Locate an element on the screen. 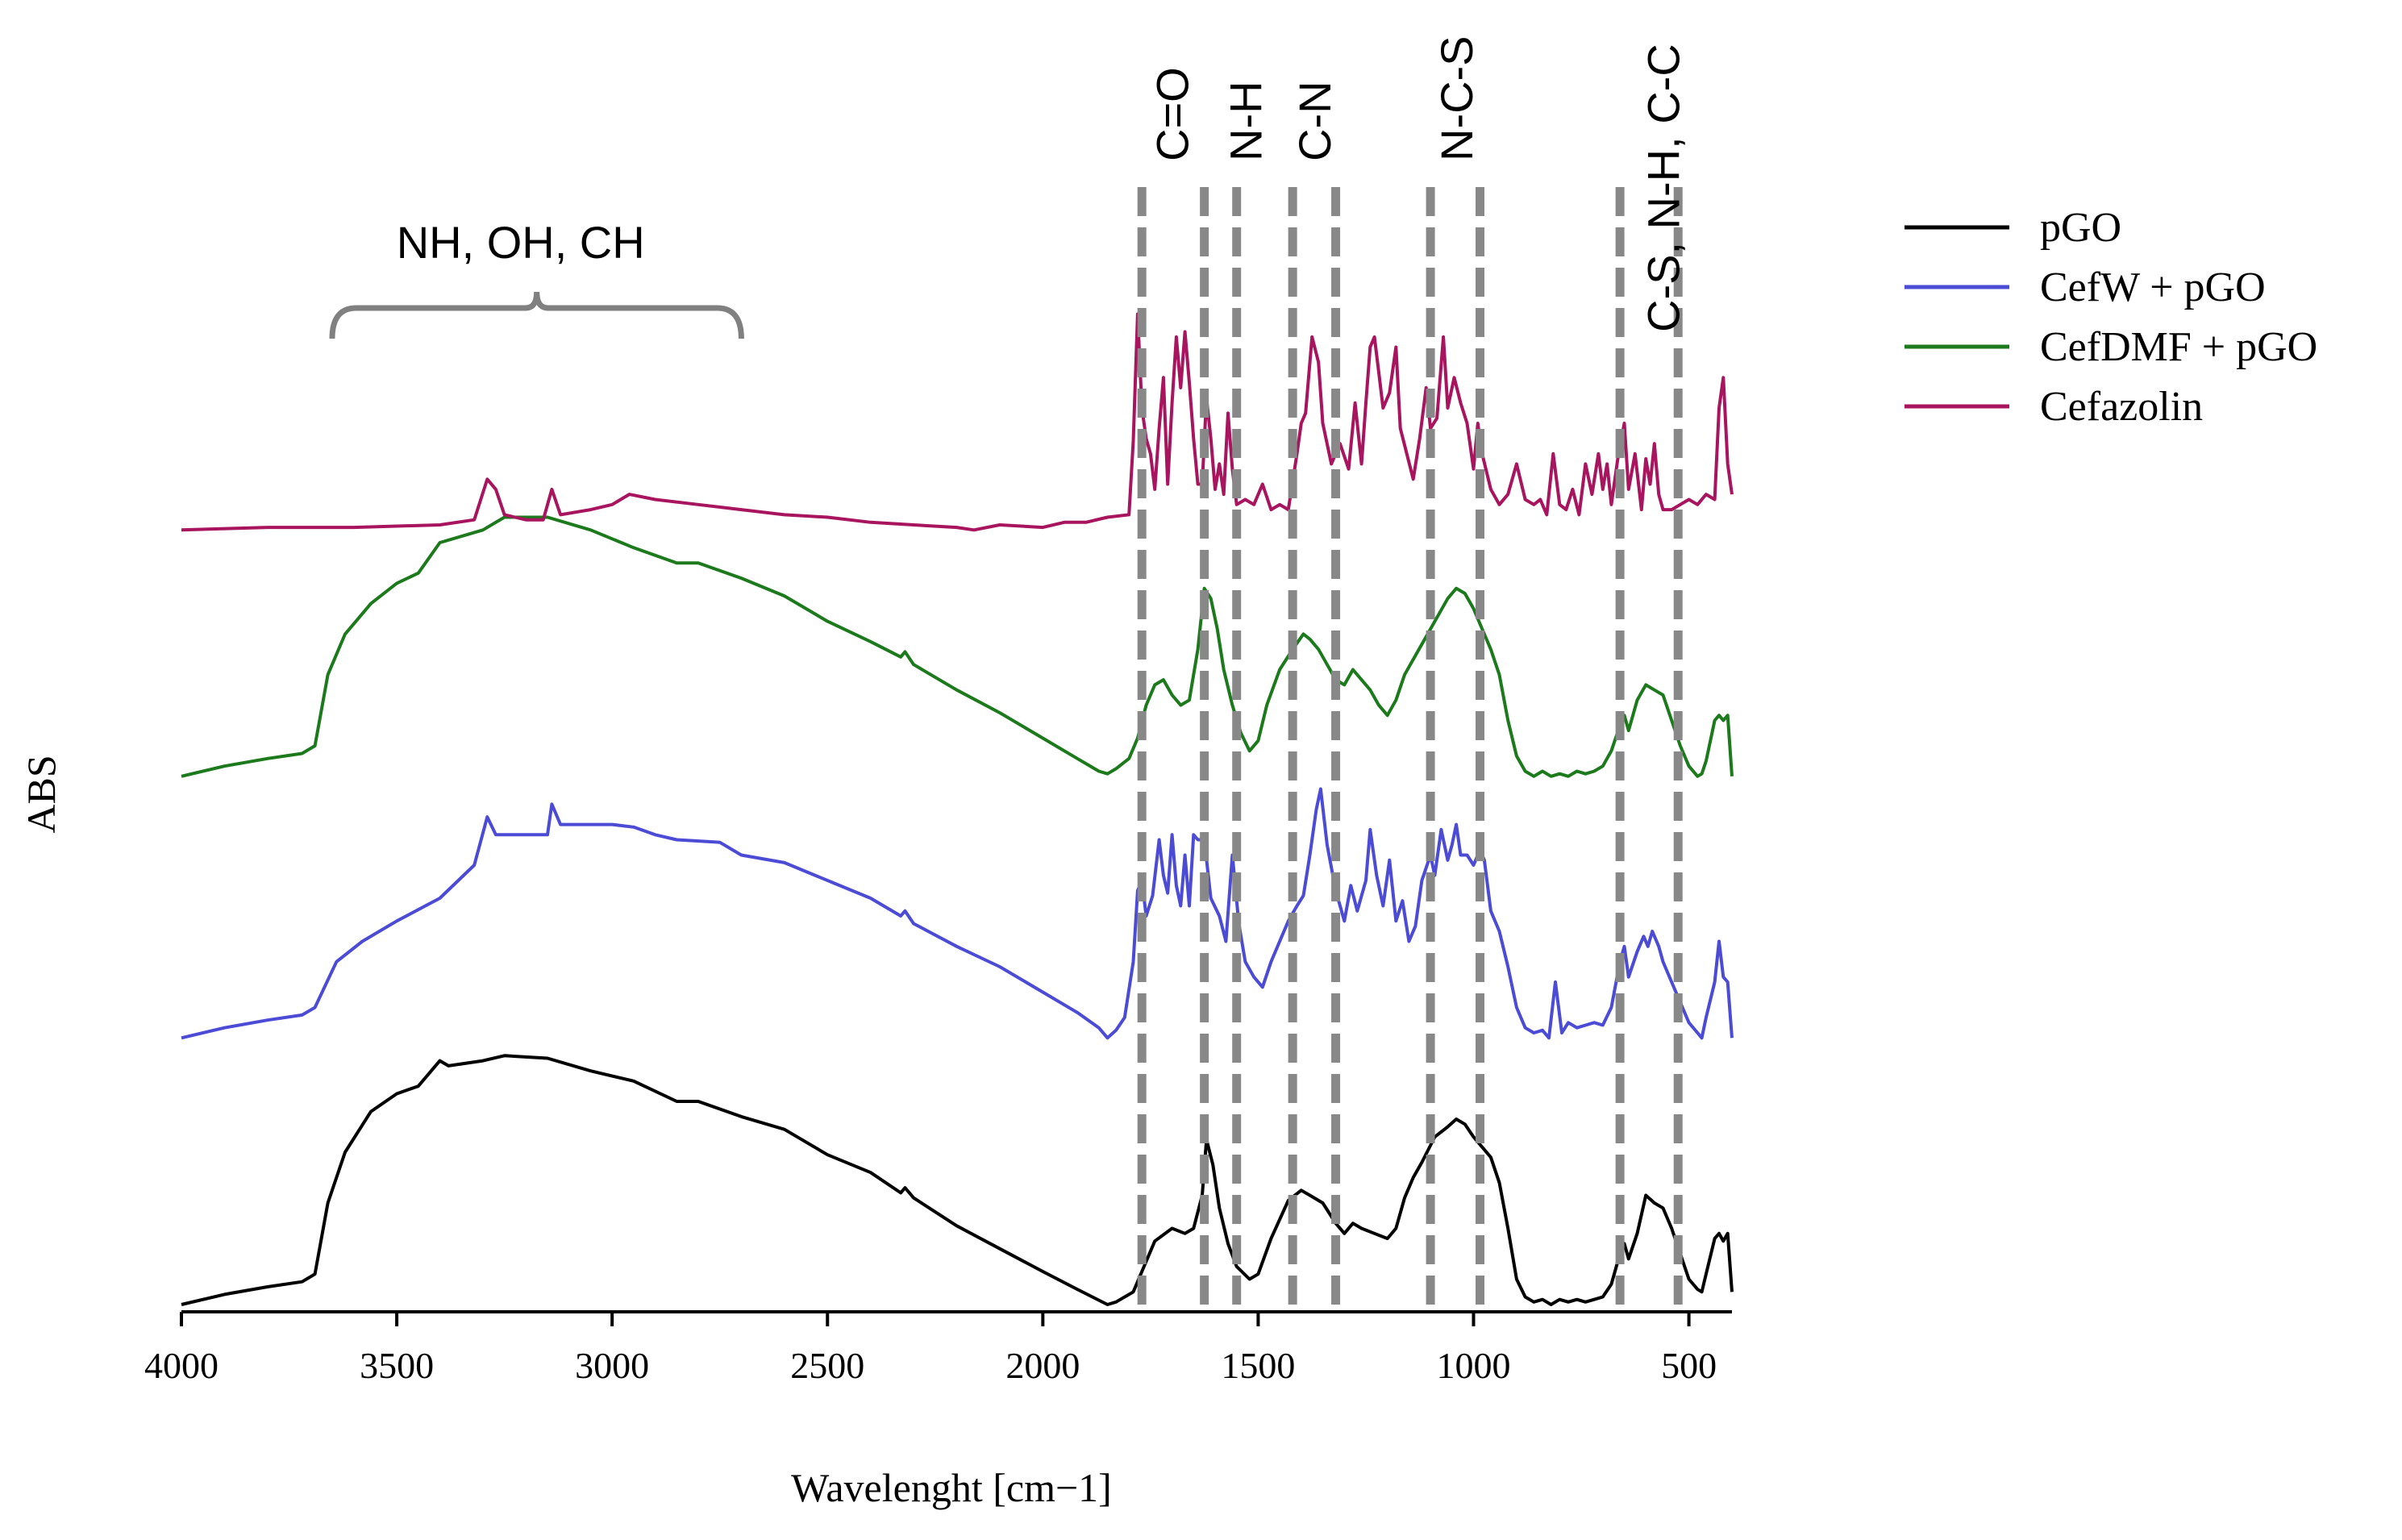  band-label-n-c-s: N-C-S is located at coordinates (1457, 98).